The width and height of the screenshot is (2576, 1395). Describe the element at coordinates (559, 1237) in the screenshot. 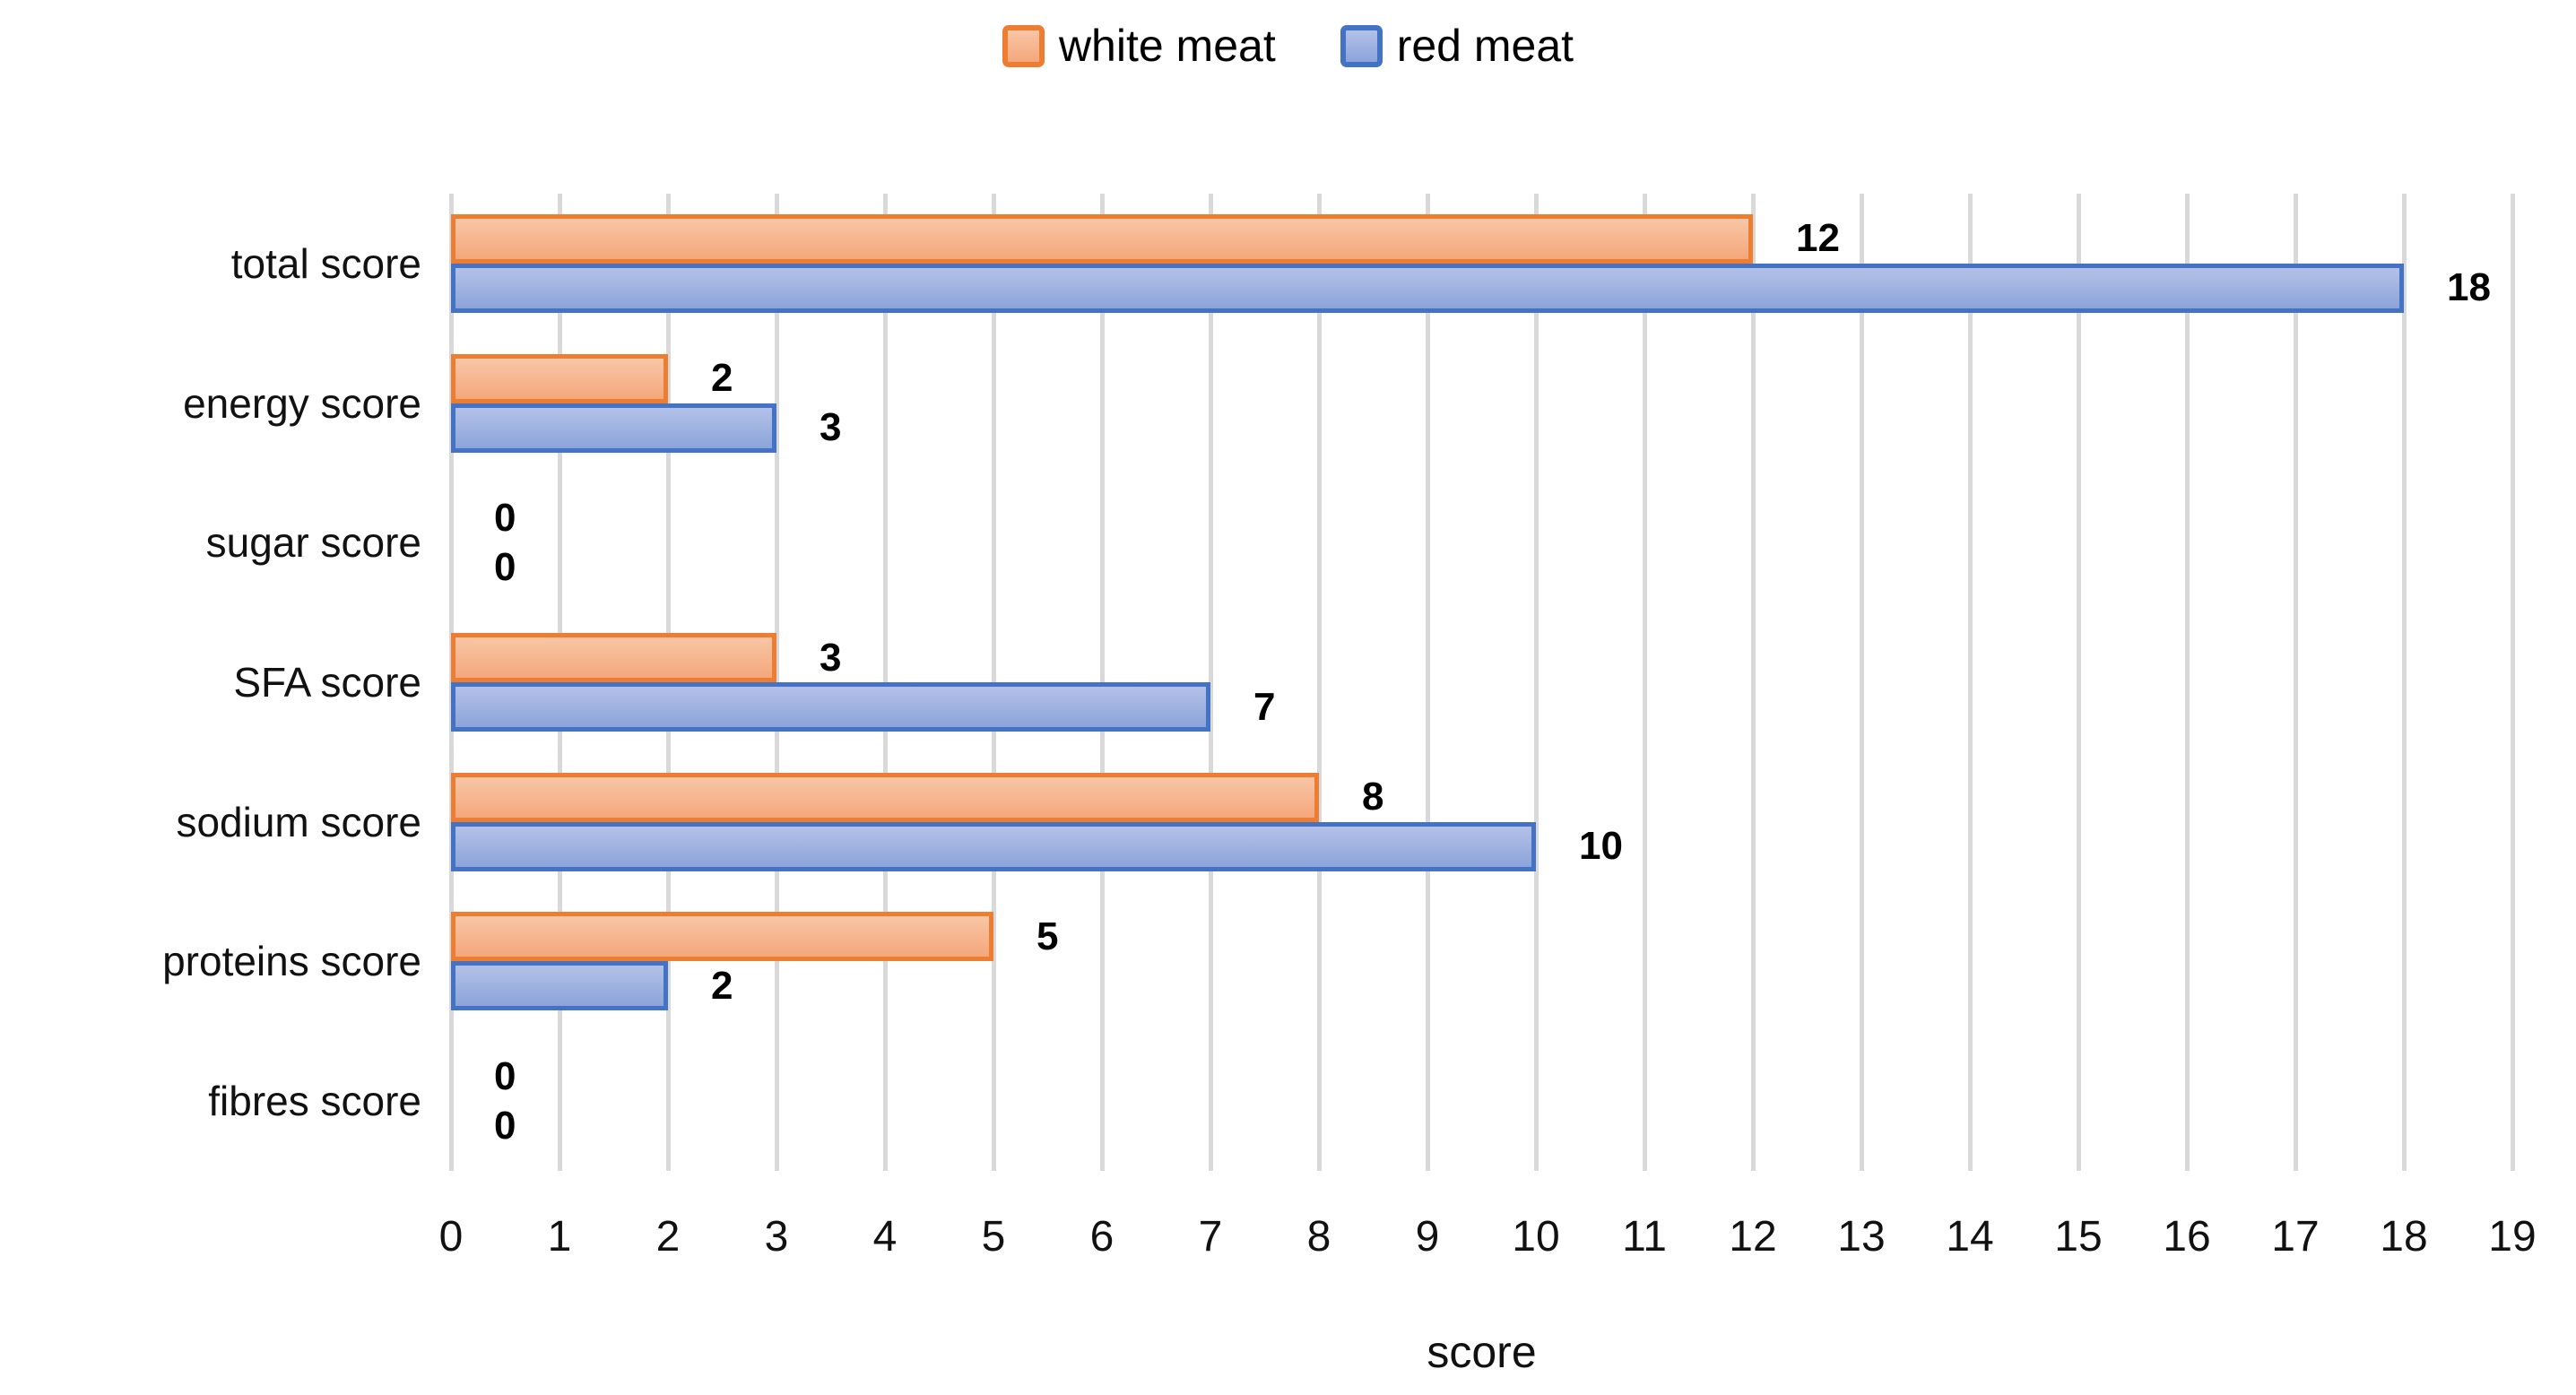

I see `x-tick-label: 1` at that location.